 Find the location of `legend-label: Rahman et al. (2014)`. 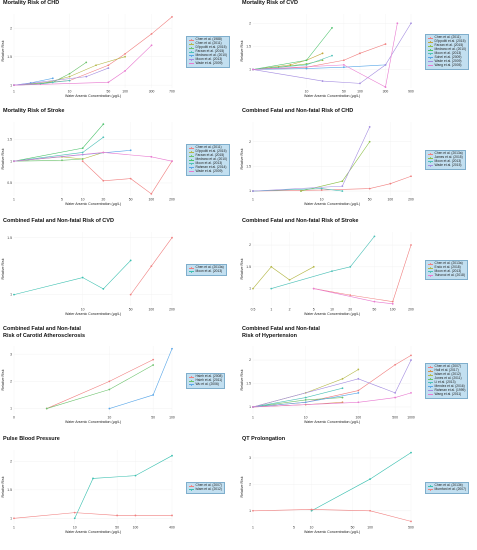

legend-label: Rahman et al. (2014) is located at coordinates (211, 166).